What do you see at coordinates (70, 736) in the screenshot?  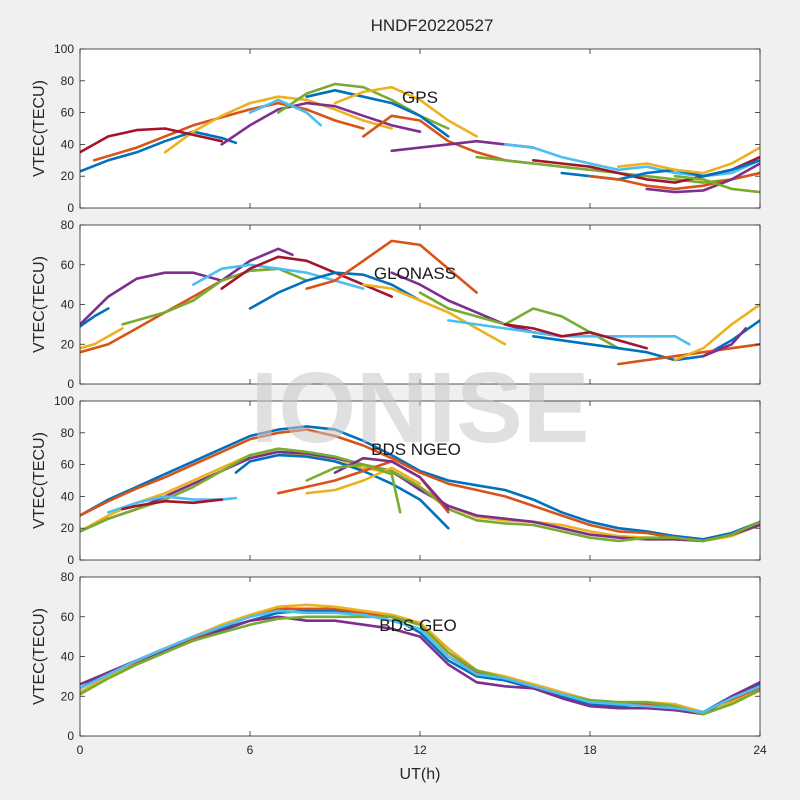 I see `bds-geo-y-tick-label: 0` at bounding box center [70, 736].